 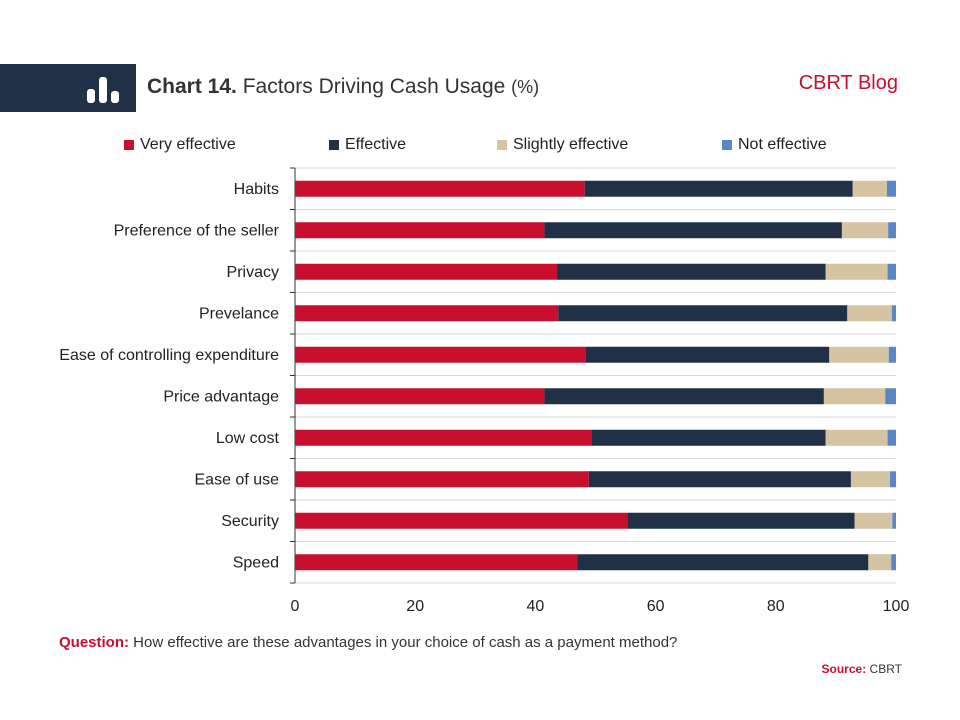 What do you see at coordinates (94, 642) in the screenshot?
I see `question-label: Question:` at bounding box center [94, 642].